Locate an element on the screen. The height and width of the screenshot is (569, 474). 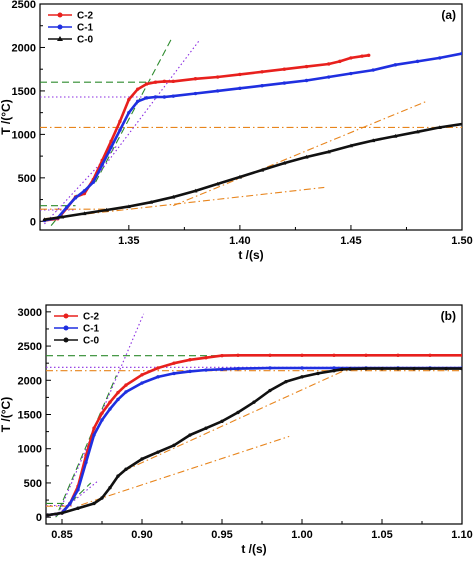
panel-a-y-axis-title: T /(°C) is located at coordinates (6, 116).